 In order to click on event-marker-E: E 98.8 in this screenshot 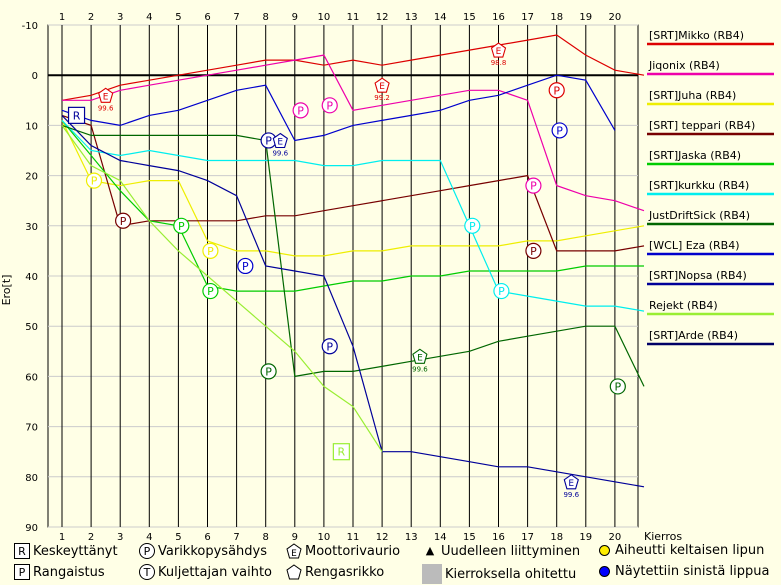, I will do `click(499, 54)`.